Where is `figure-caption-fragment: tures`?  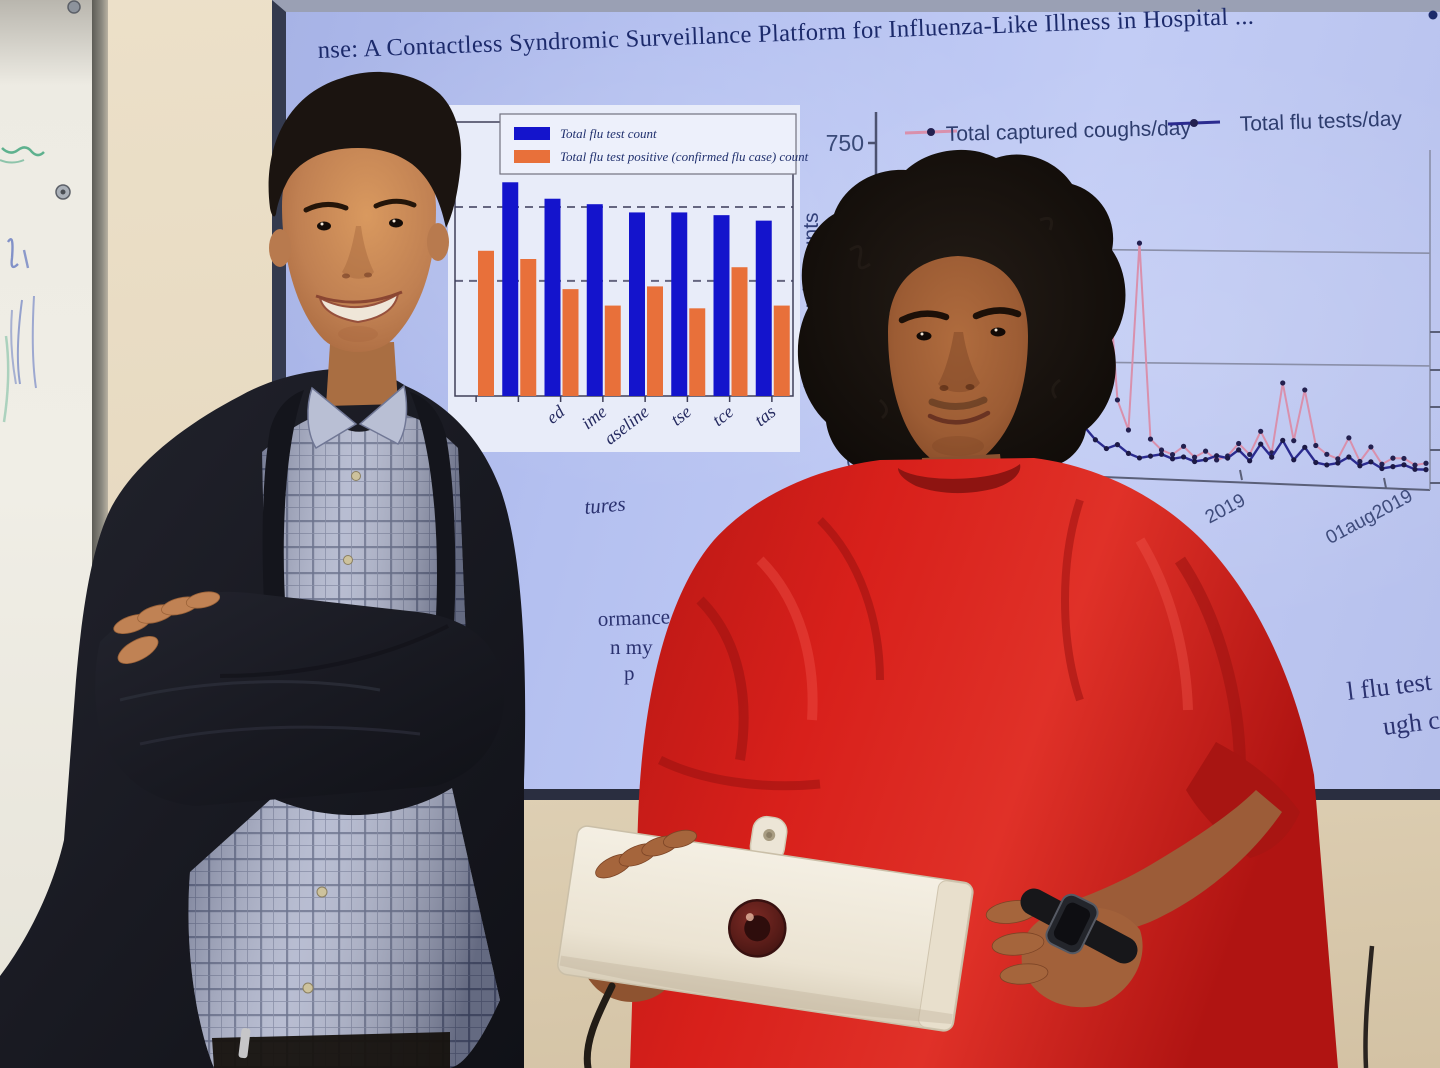 figure-caption-fragment: tures is located at coordinates (604, 505).